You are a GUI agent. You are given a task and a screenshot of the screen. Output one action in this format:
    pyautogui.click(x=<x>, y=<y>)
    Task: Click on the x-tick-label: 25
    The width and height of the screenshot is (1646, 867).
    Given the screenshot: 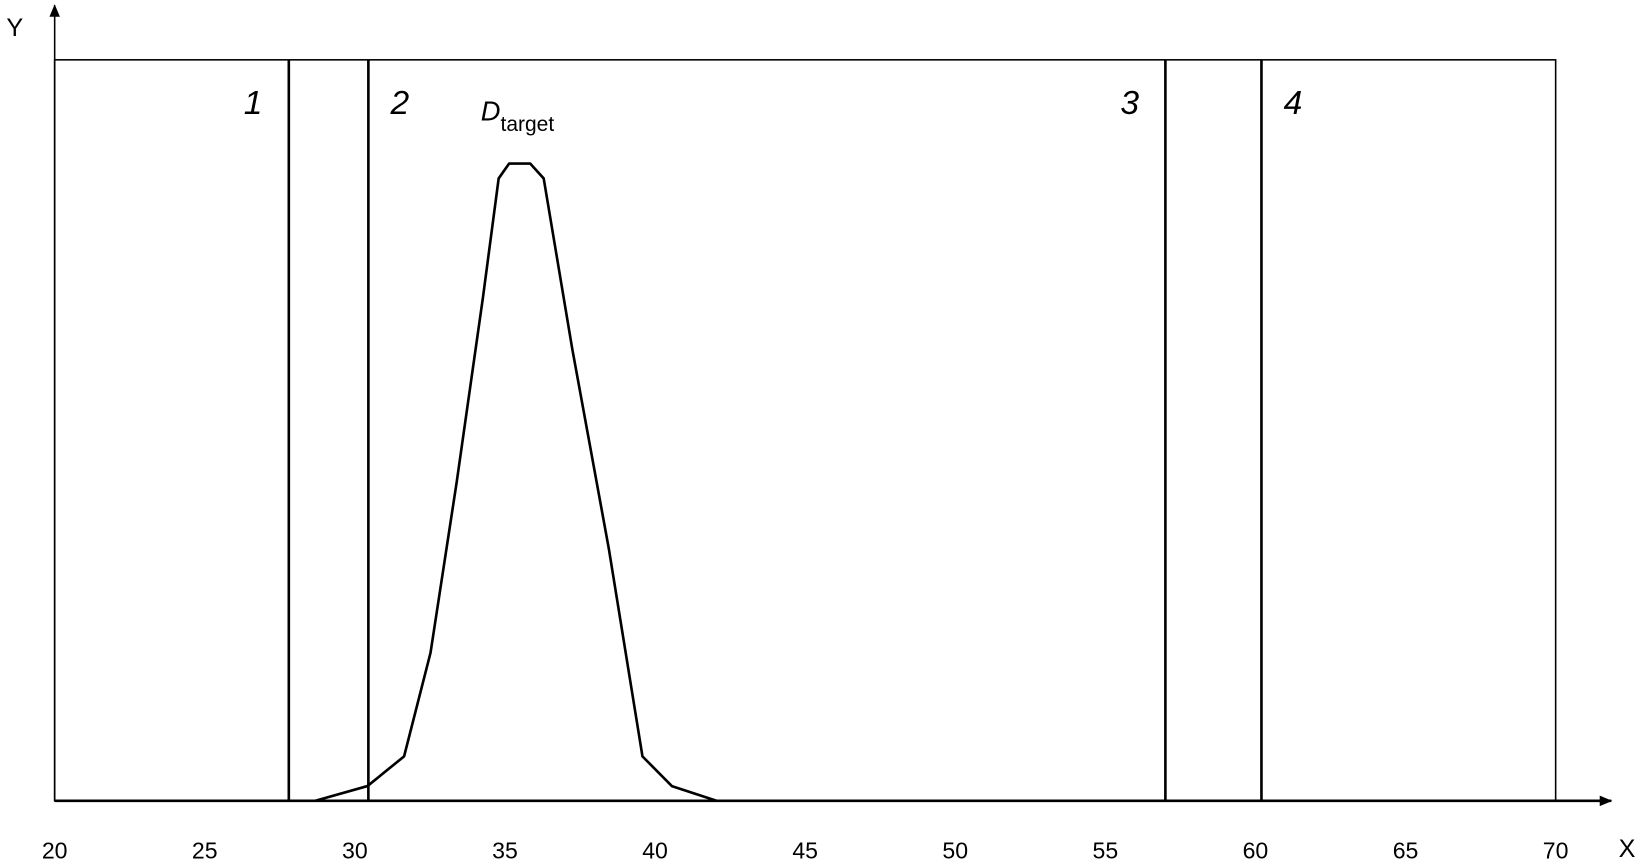 What is the action you would take?
    pyautogui.click(x=205, y=850)
    